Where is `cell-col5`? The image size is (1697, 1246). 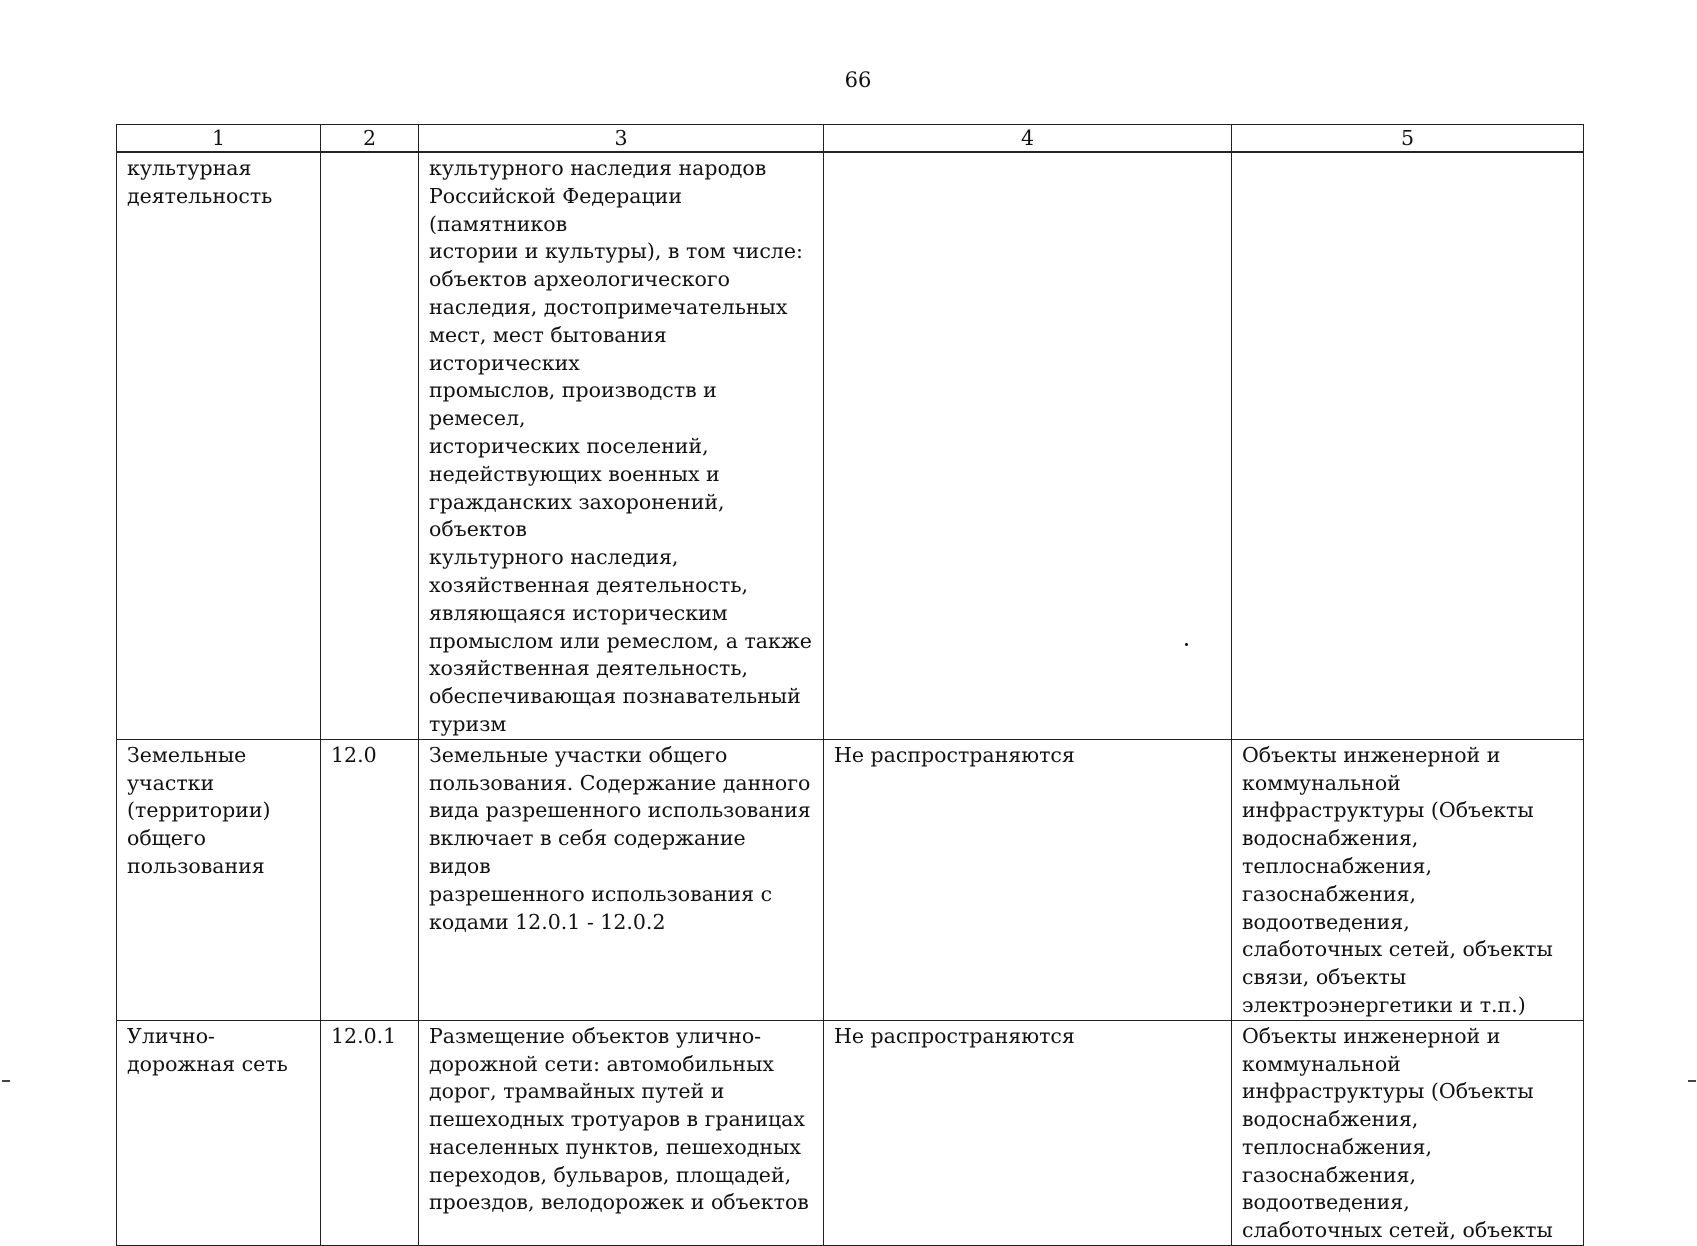
cell-col5 is located at coordinates (1407, 445).